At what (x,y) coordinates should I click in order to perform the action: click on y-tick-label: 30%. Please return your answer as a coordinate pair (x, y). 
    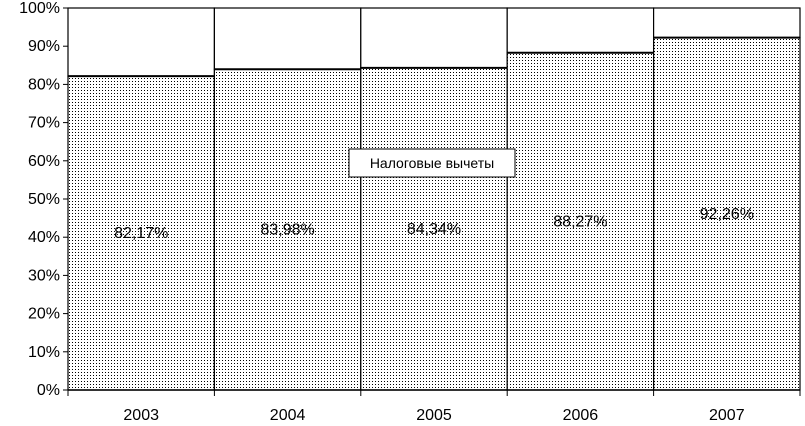
    Looking at the image, I should click on (44, 275).